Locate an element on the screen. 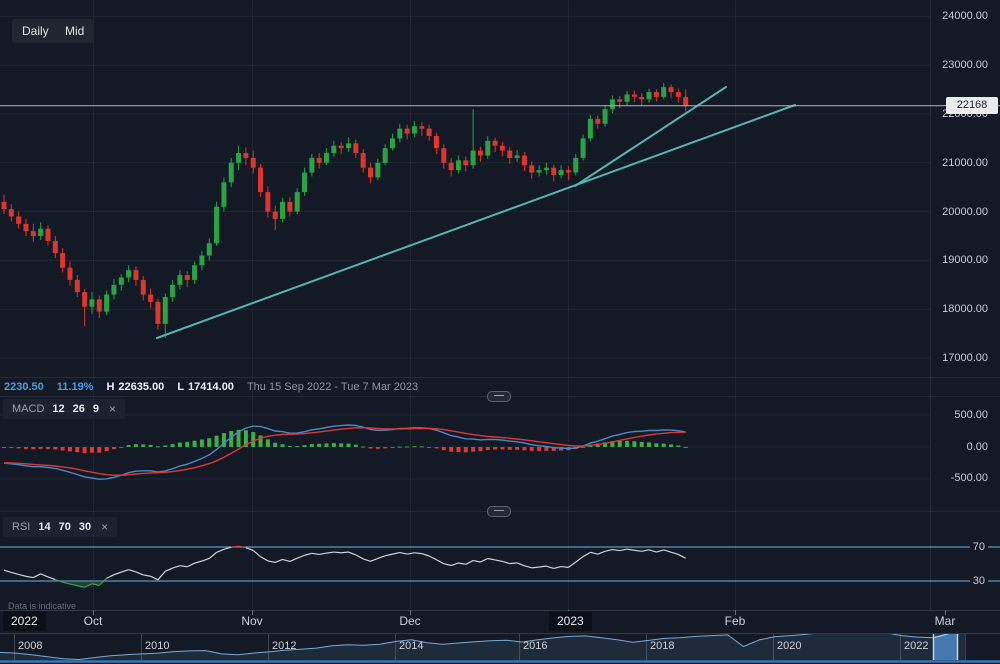 This screenshot has width=1000, height=664. xaxis-label-nov: Nov is located at coordinates (252, 621).